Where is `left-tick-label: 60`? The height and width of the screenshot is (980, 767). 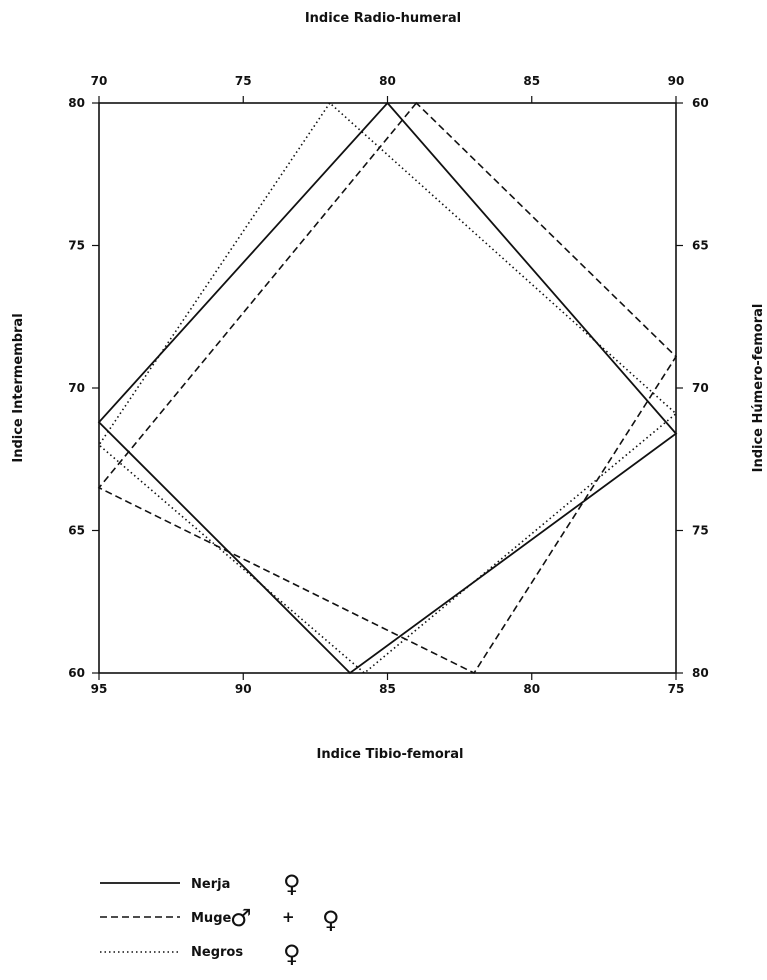 left-tick-label: 60 is located at coordinates (76, 673).